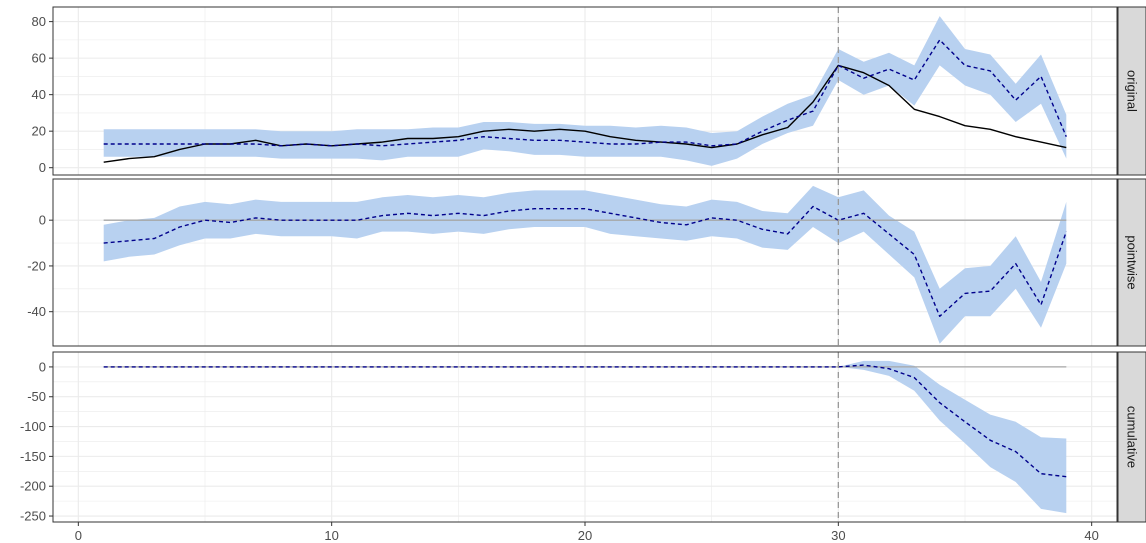  Describe the element at coordinates (1091, 535) in the screenshot. I see `x-tick-label: 40` at that location.